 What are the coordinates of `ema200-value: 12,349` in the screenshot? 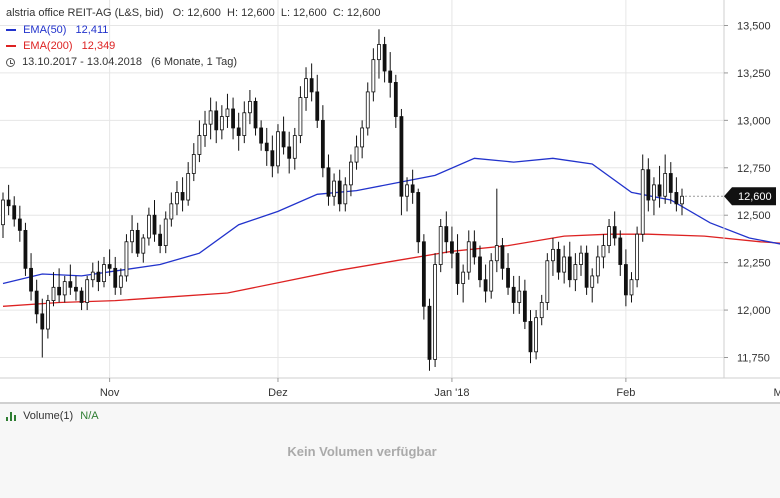 It's located at (98, 46).